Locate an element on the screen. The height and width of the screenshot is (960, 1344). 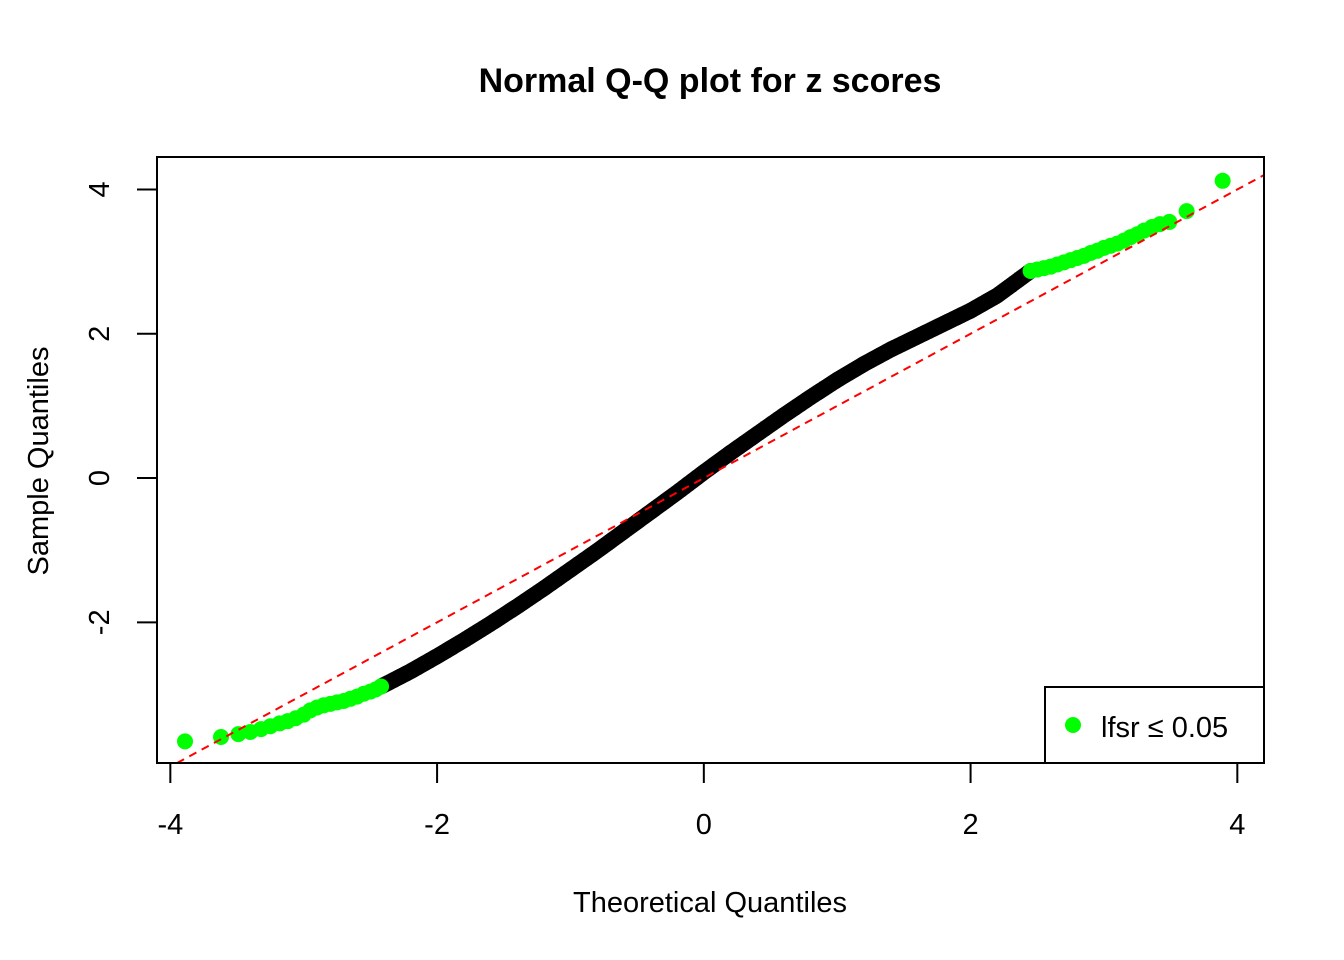
legend-box is located at coordinates (1154, 725).